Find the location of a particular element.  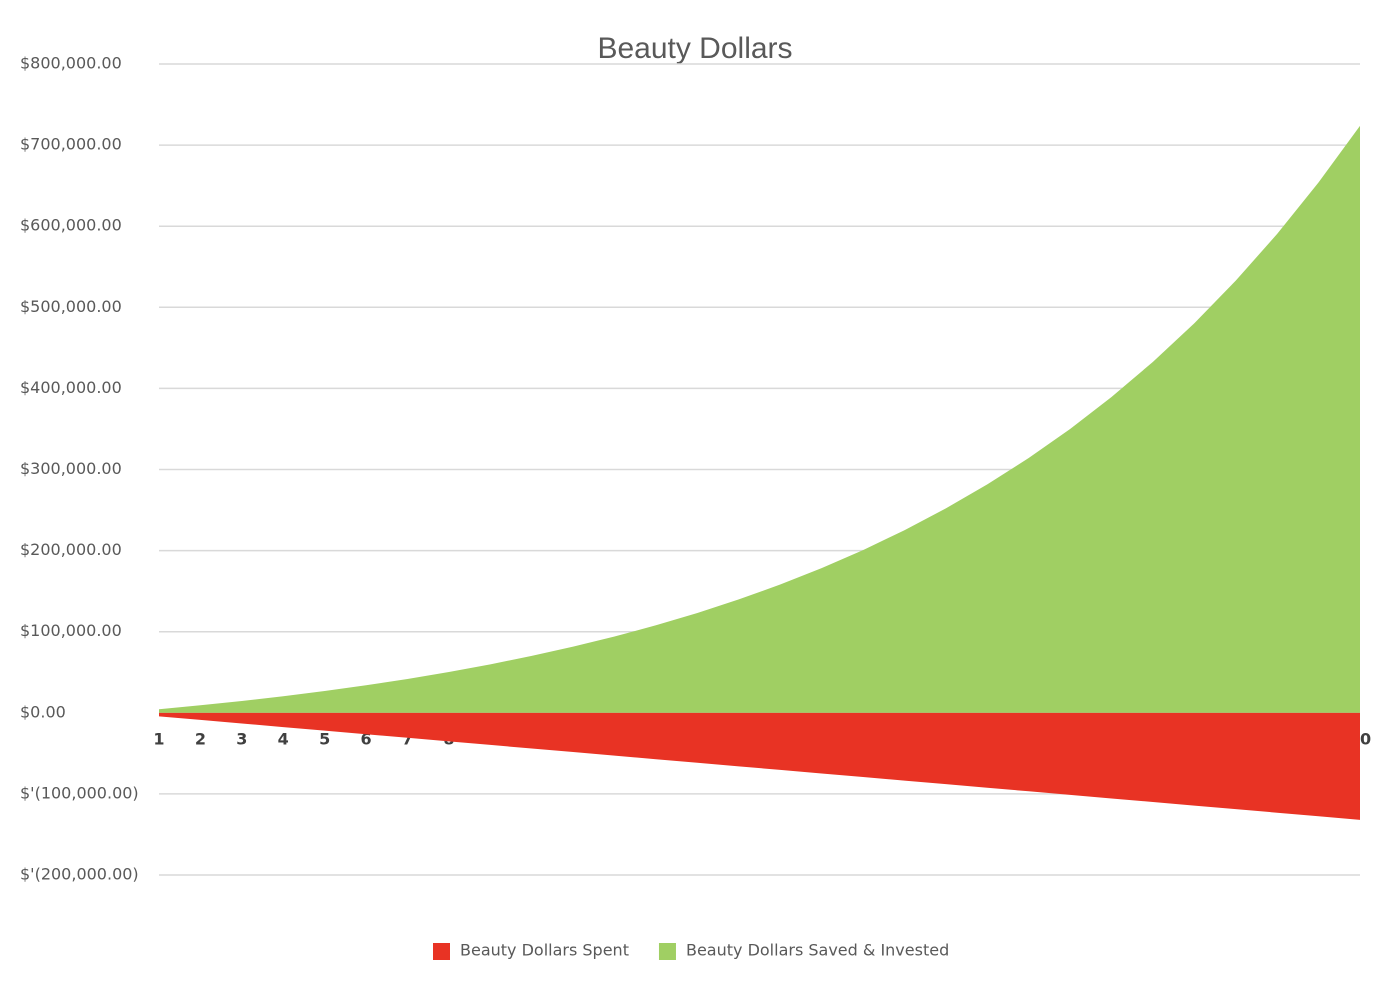

x-tick-label: 1 is located at coordinates (158, 738).